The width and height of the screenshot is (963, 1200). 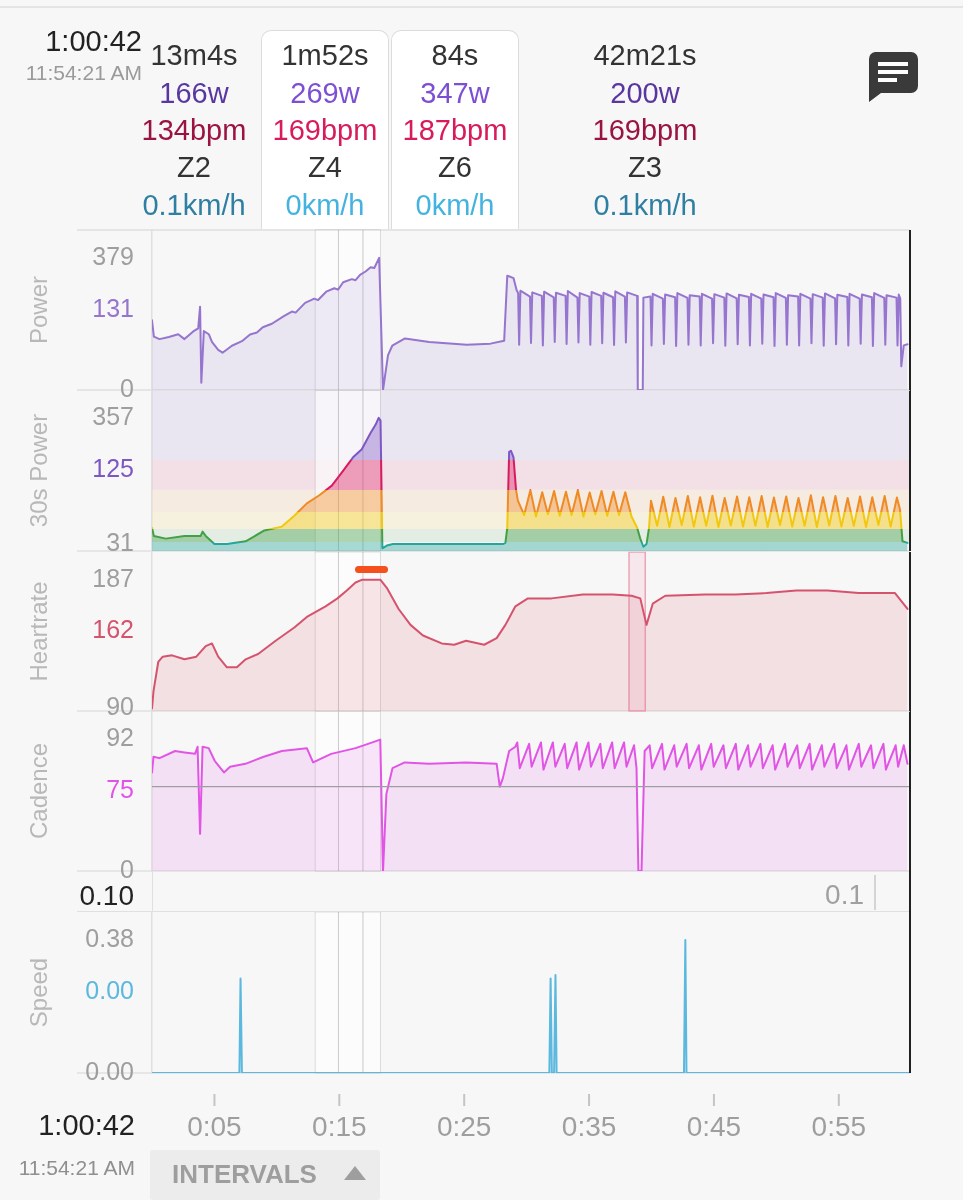 I want to click on y-tick-label: 31, so click(x=120, y=541).